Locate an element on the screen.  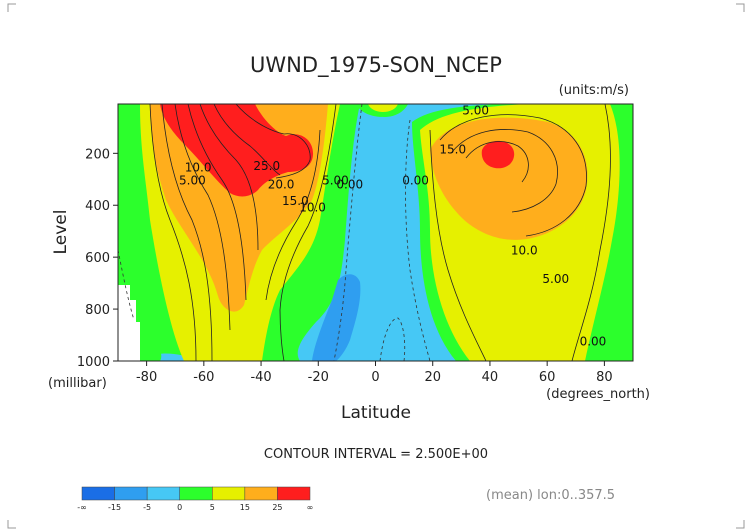
y-tick-label: 200 is located at coordinates (97, 154).